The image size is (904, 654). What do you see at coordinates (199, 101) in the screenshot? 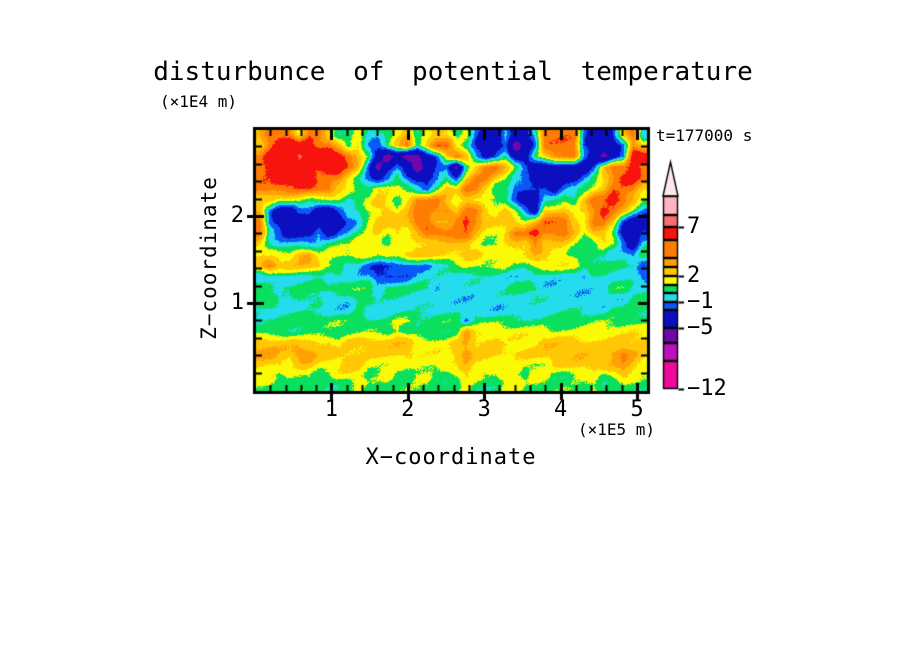
I see `z-axis-unit-label: (×1E4 m)` at bounding box center [199, 101].